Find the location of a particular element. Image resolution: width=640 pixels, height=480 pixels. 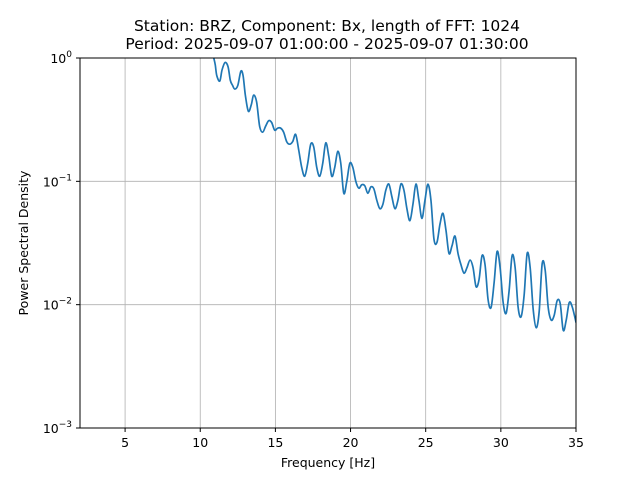

x-tick-label: 35 is located at coordinates (576, 442).